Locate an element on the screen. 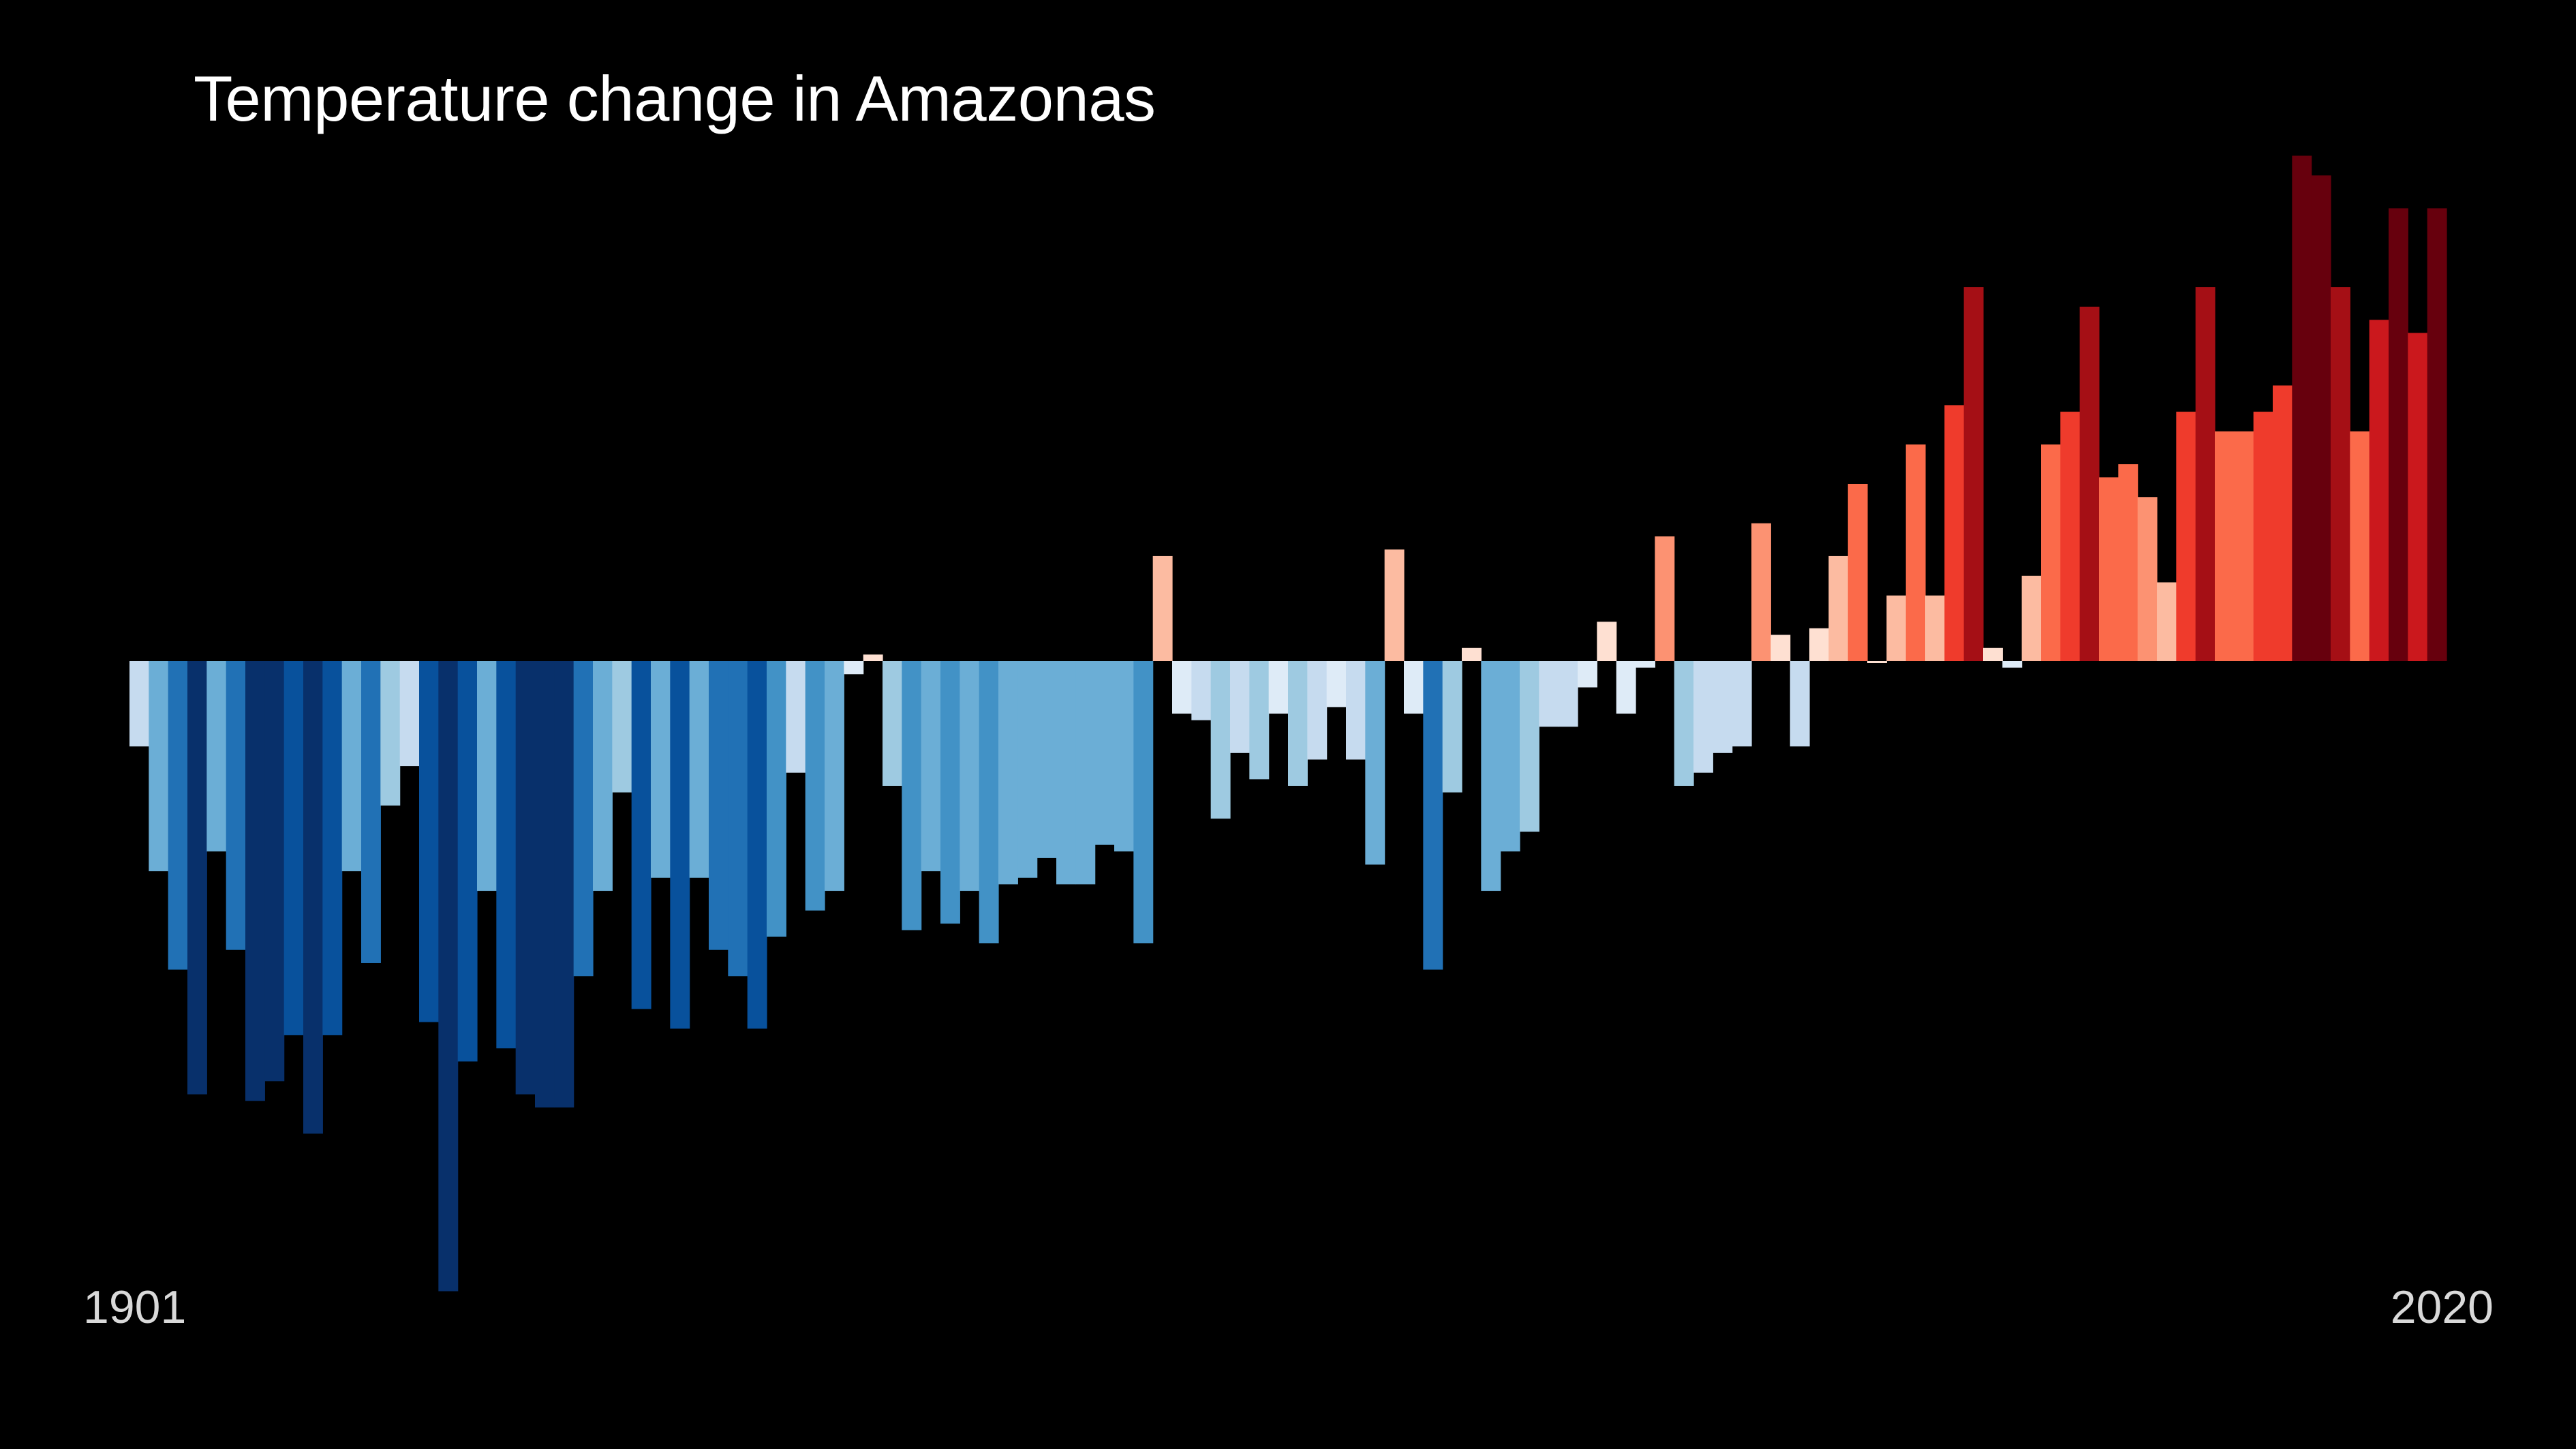  end-year-label: 2020 is located at coordinates (2442, 1307).